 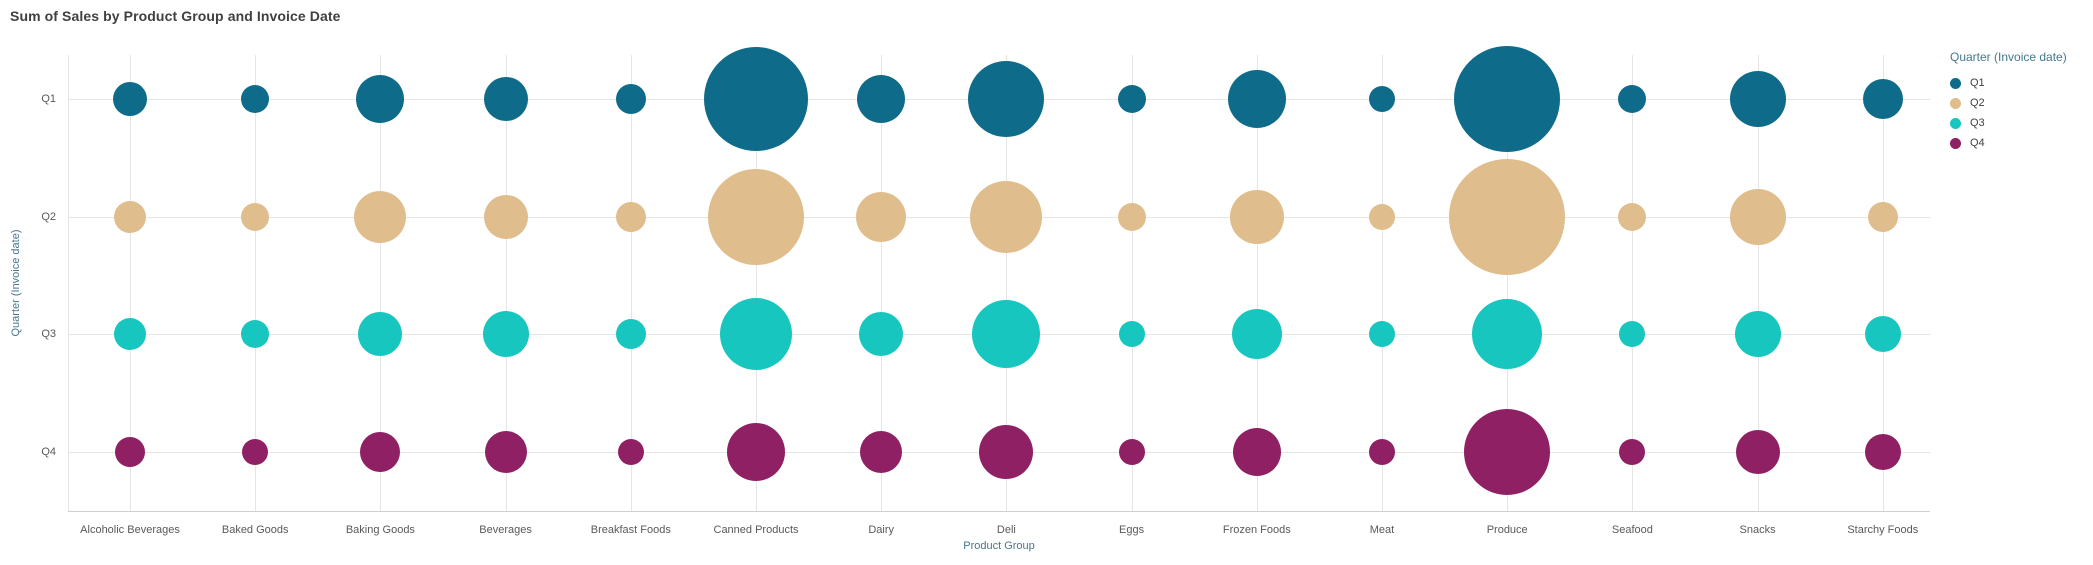 I want to click on bubble-q4-eggs, so click(x=1131, y=452).